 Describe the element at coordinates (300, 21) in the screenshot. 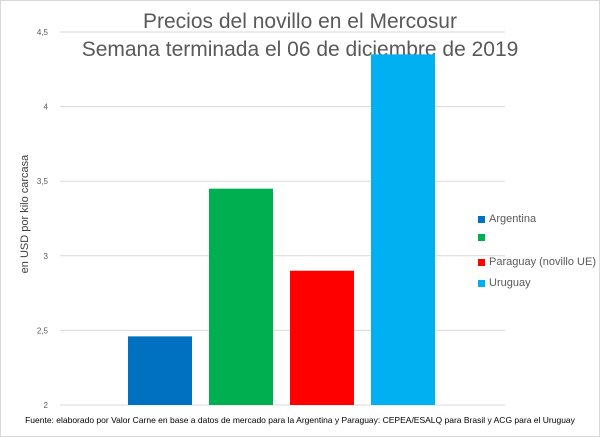

I see `chart-title: Precios del novillo en el Mercosur` at that location.